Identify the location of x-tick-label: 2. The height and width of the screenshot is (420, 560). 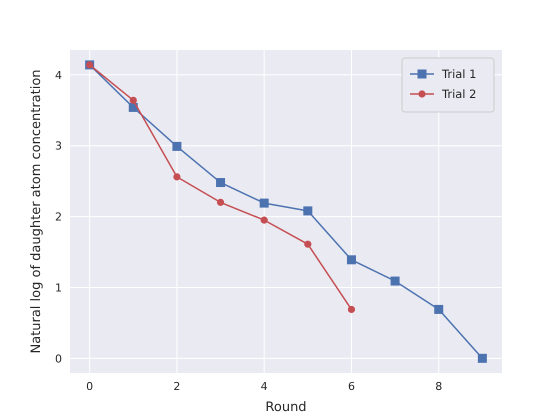
(176, 386).